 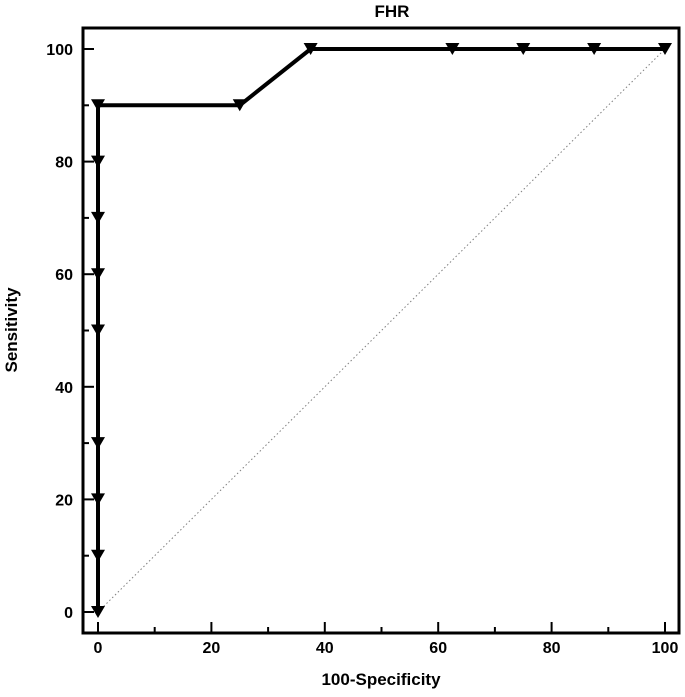 What do you see at coordinates (392, 11) in the screenshot?
I see `chart-title: FHR` at bounding box center [392, 11].